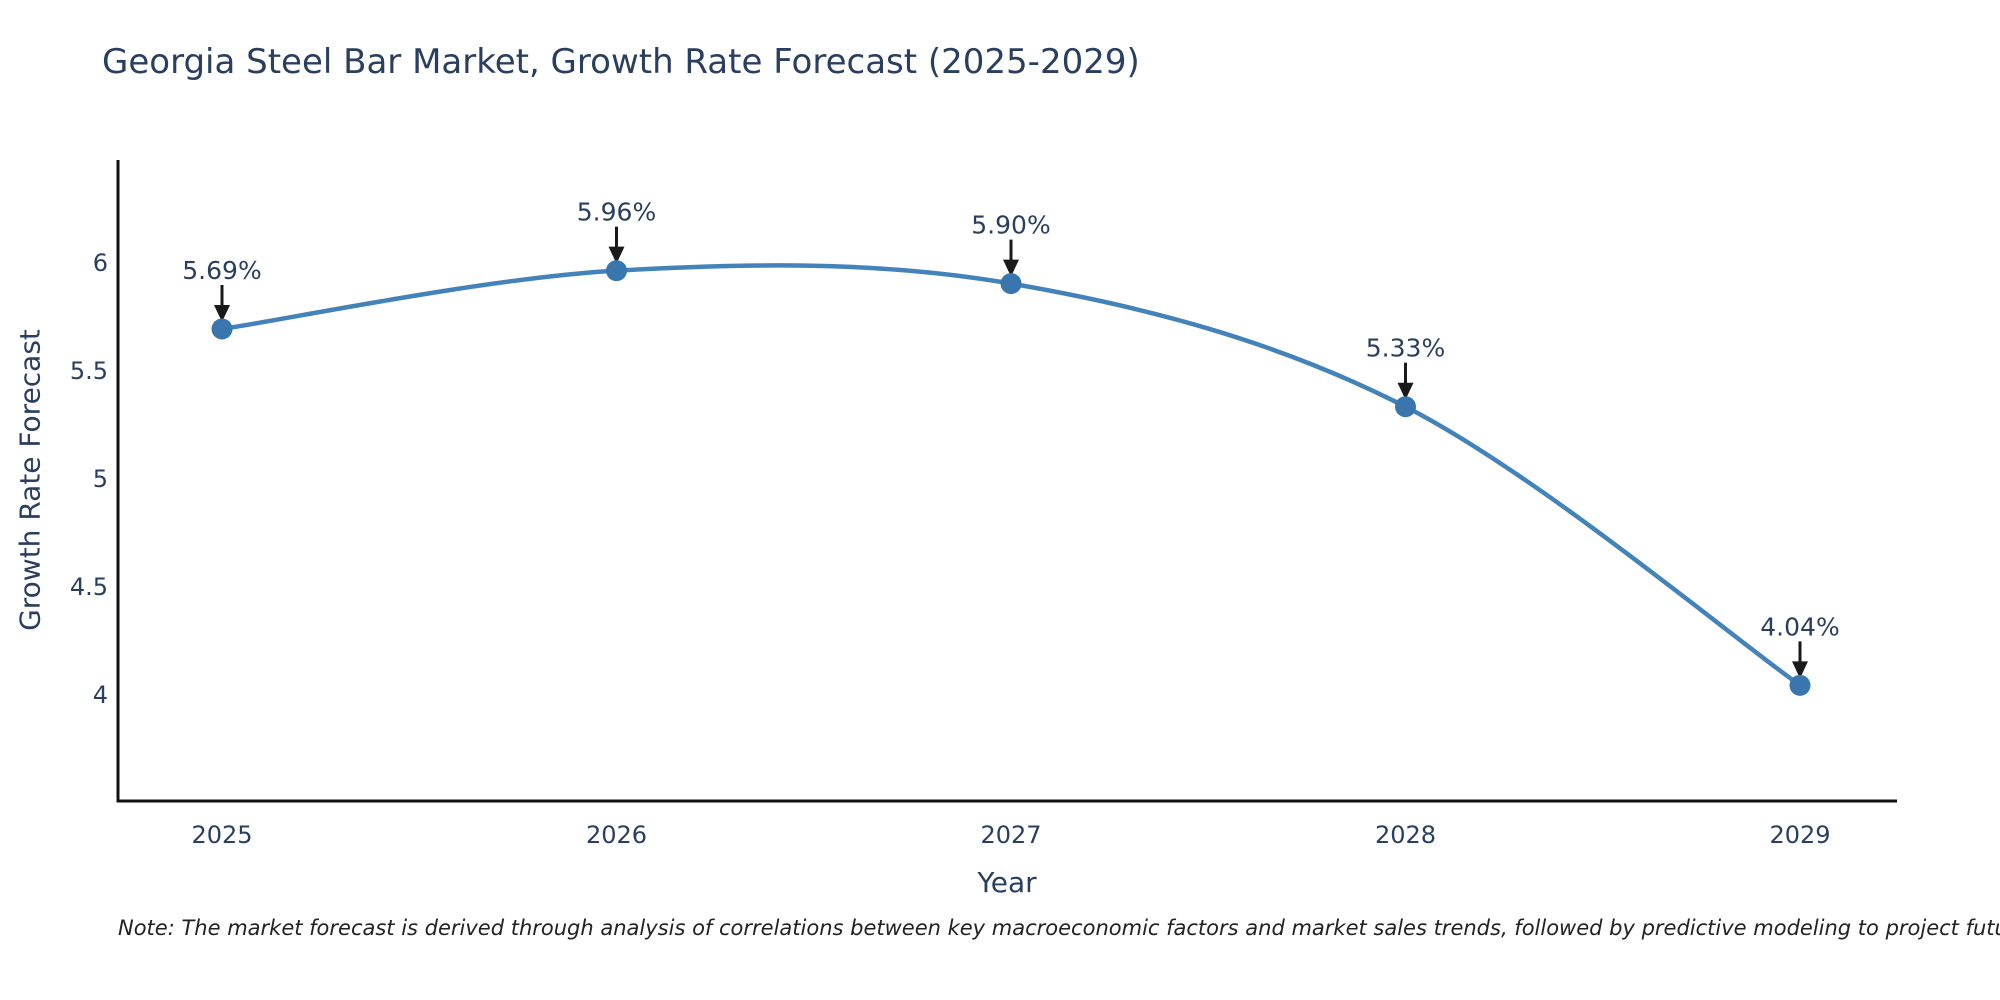 The image size is (2000, 1000). Describe the element at coordinates (221, 270) in the screenshot. I see `point-label-2025: 5.69%` at that location.